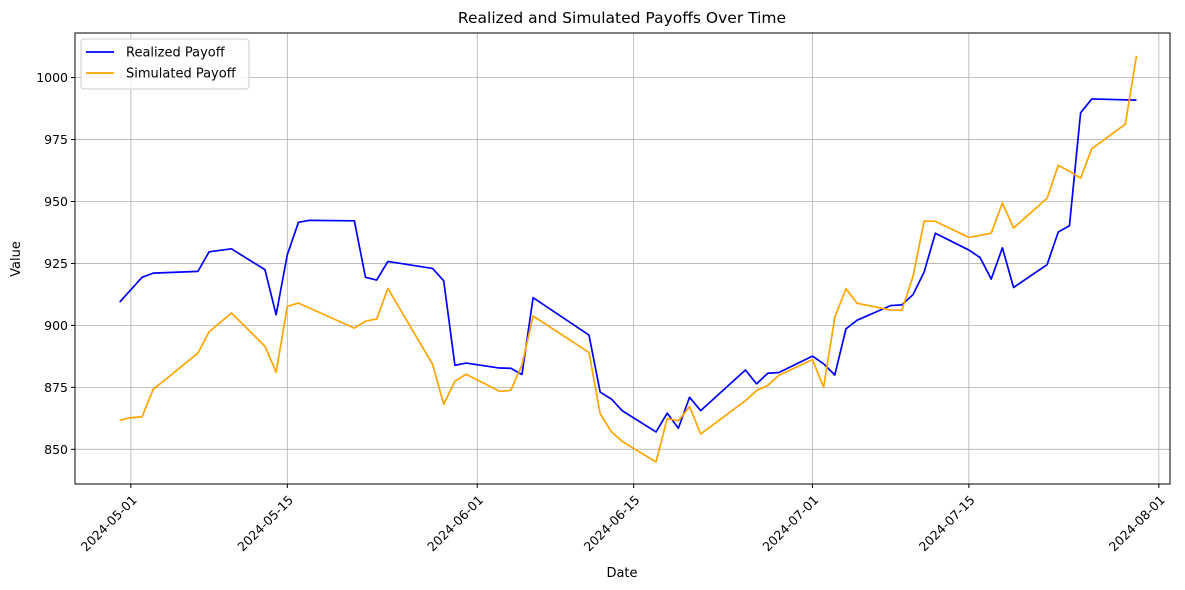 The width and height of the screenshot is (1185, 590). Describe the element at coordinates (56, 139) in the screenshot. I see `y-tick-label: 975` at that location.